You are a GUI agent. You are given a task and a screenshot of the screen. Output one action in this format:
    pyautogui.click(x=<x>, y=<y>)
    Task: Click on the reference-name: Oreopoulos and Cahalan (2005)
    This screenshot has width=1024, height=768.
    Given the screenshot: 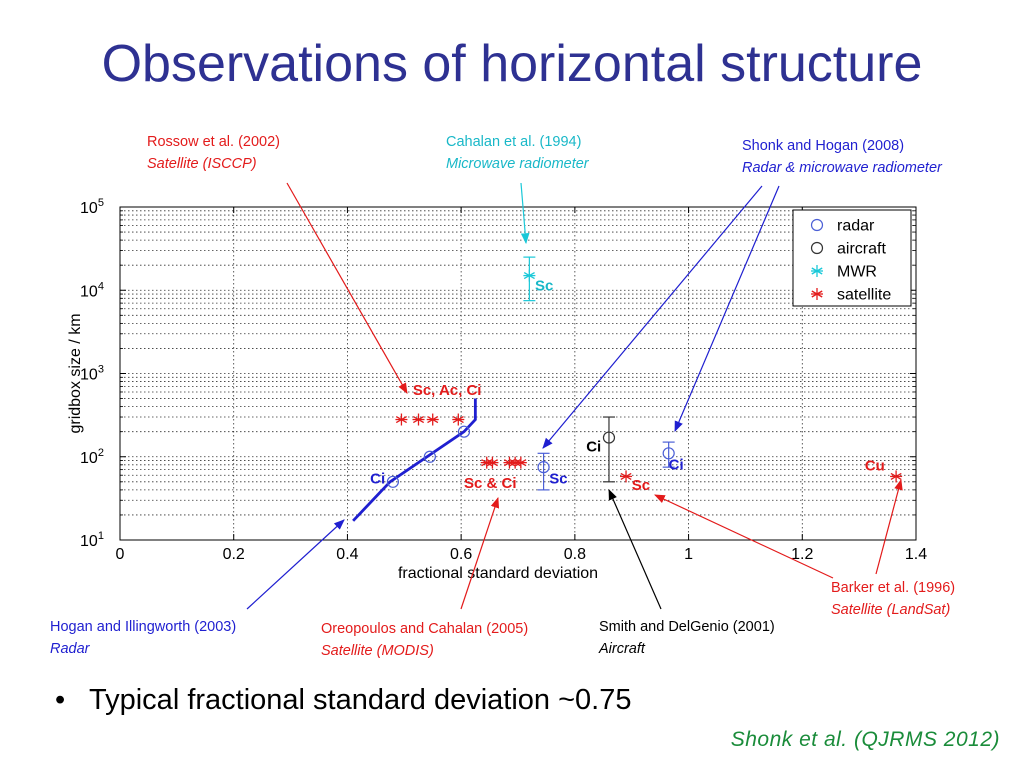 What is the action you would take?
    pyautogui.click(x=425, y=629)
    